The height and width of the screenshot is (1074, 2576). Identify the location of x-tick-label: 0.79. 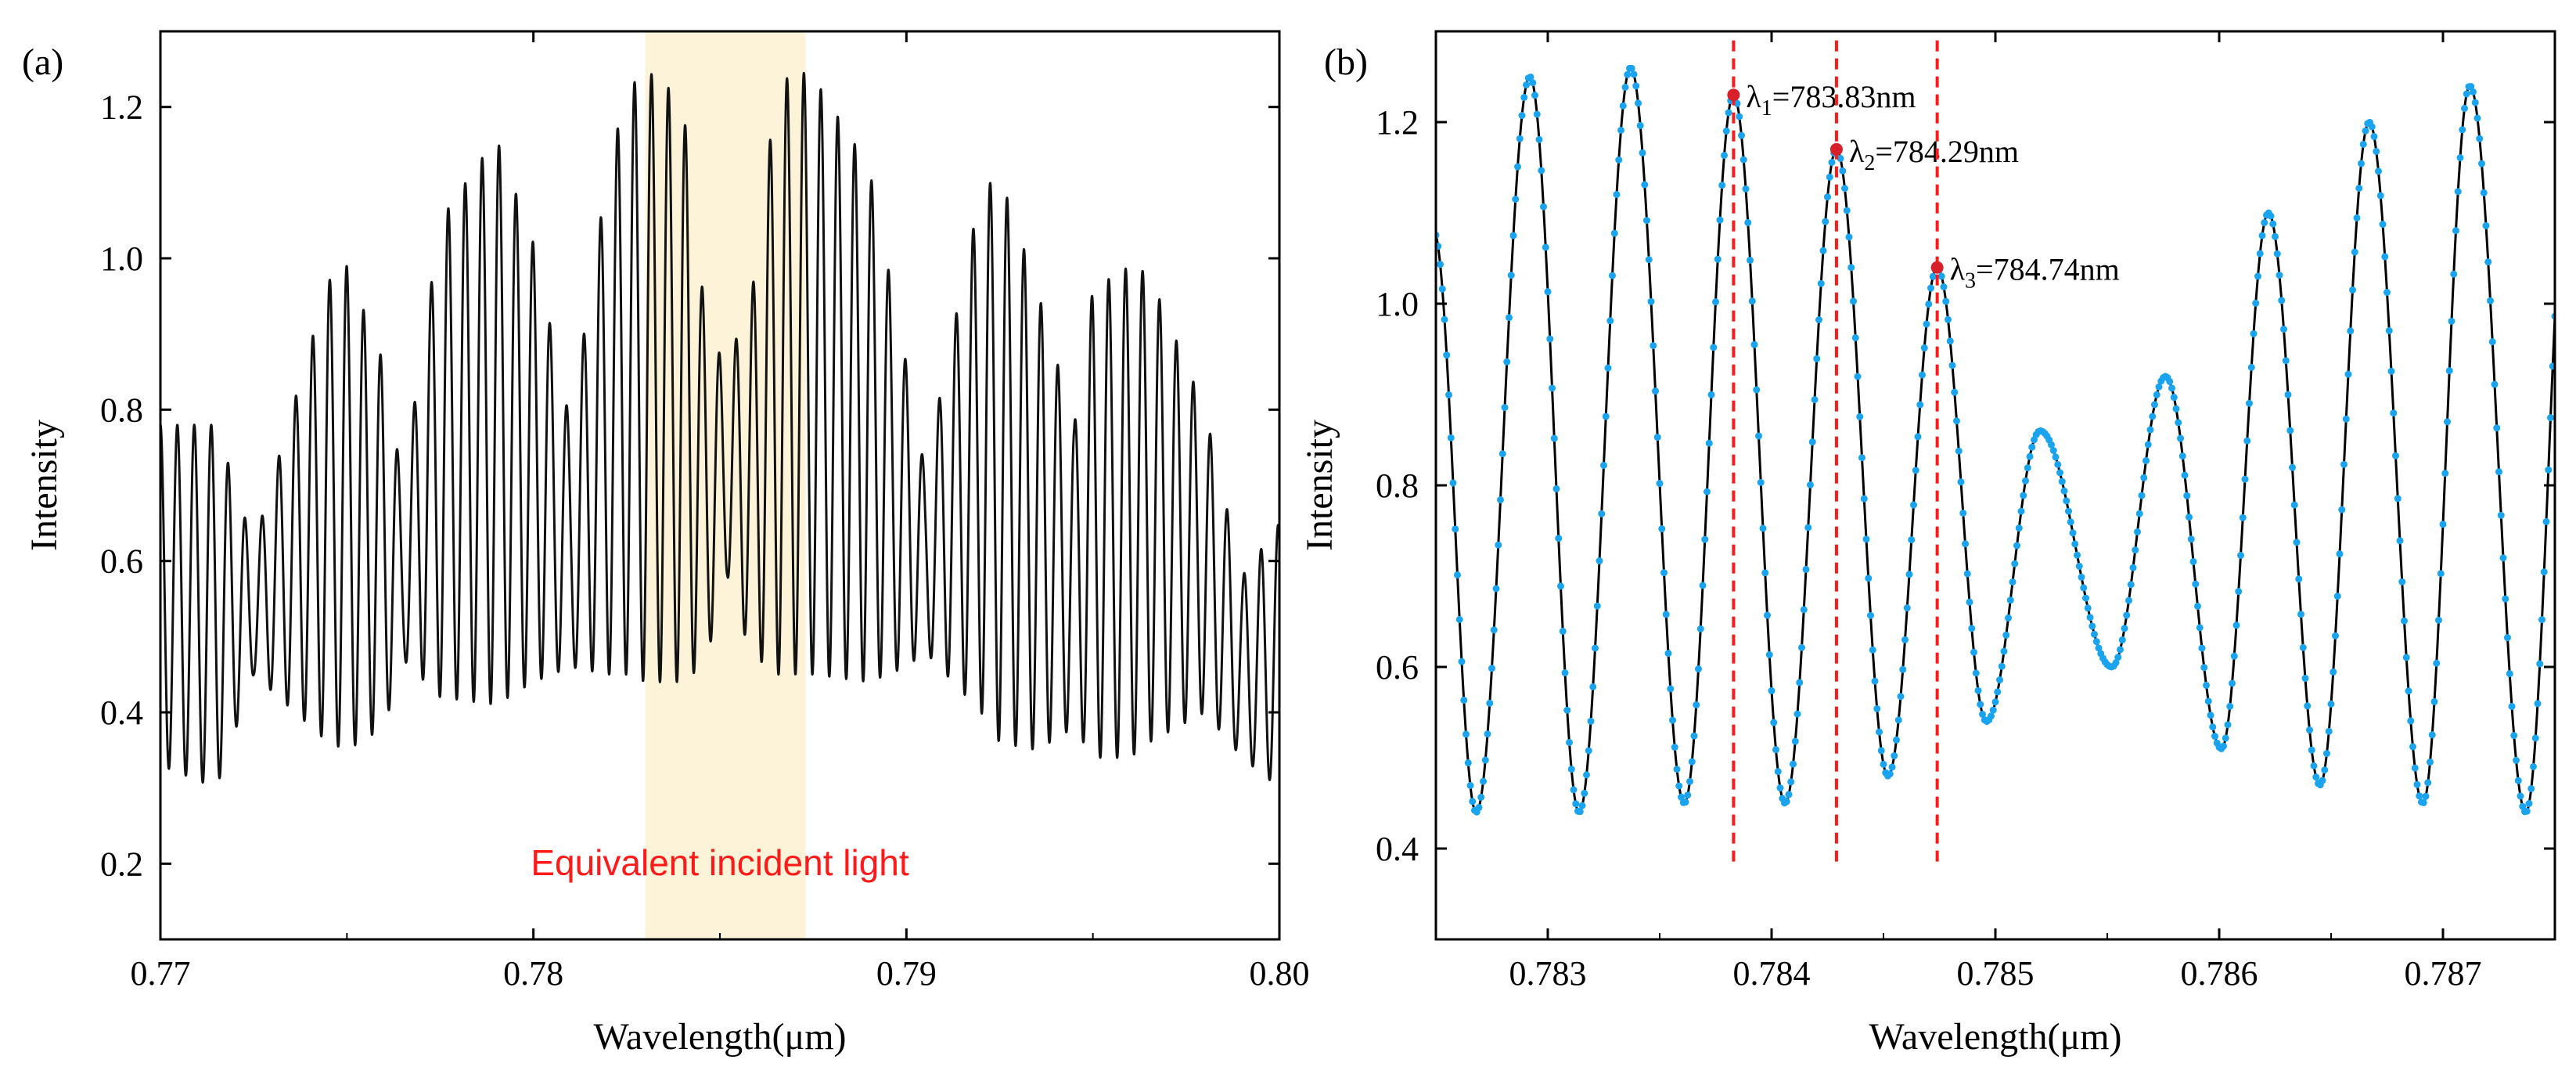
(907, 974).